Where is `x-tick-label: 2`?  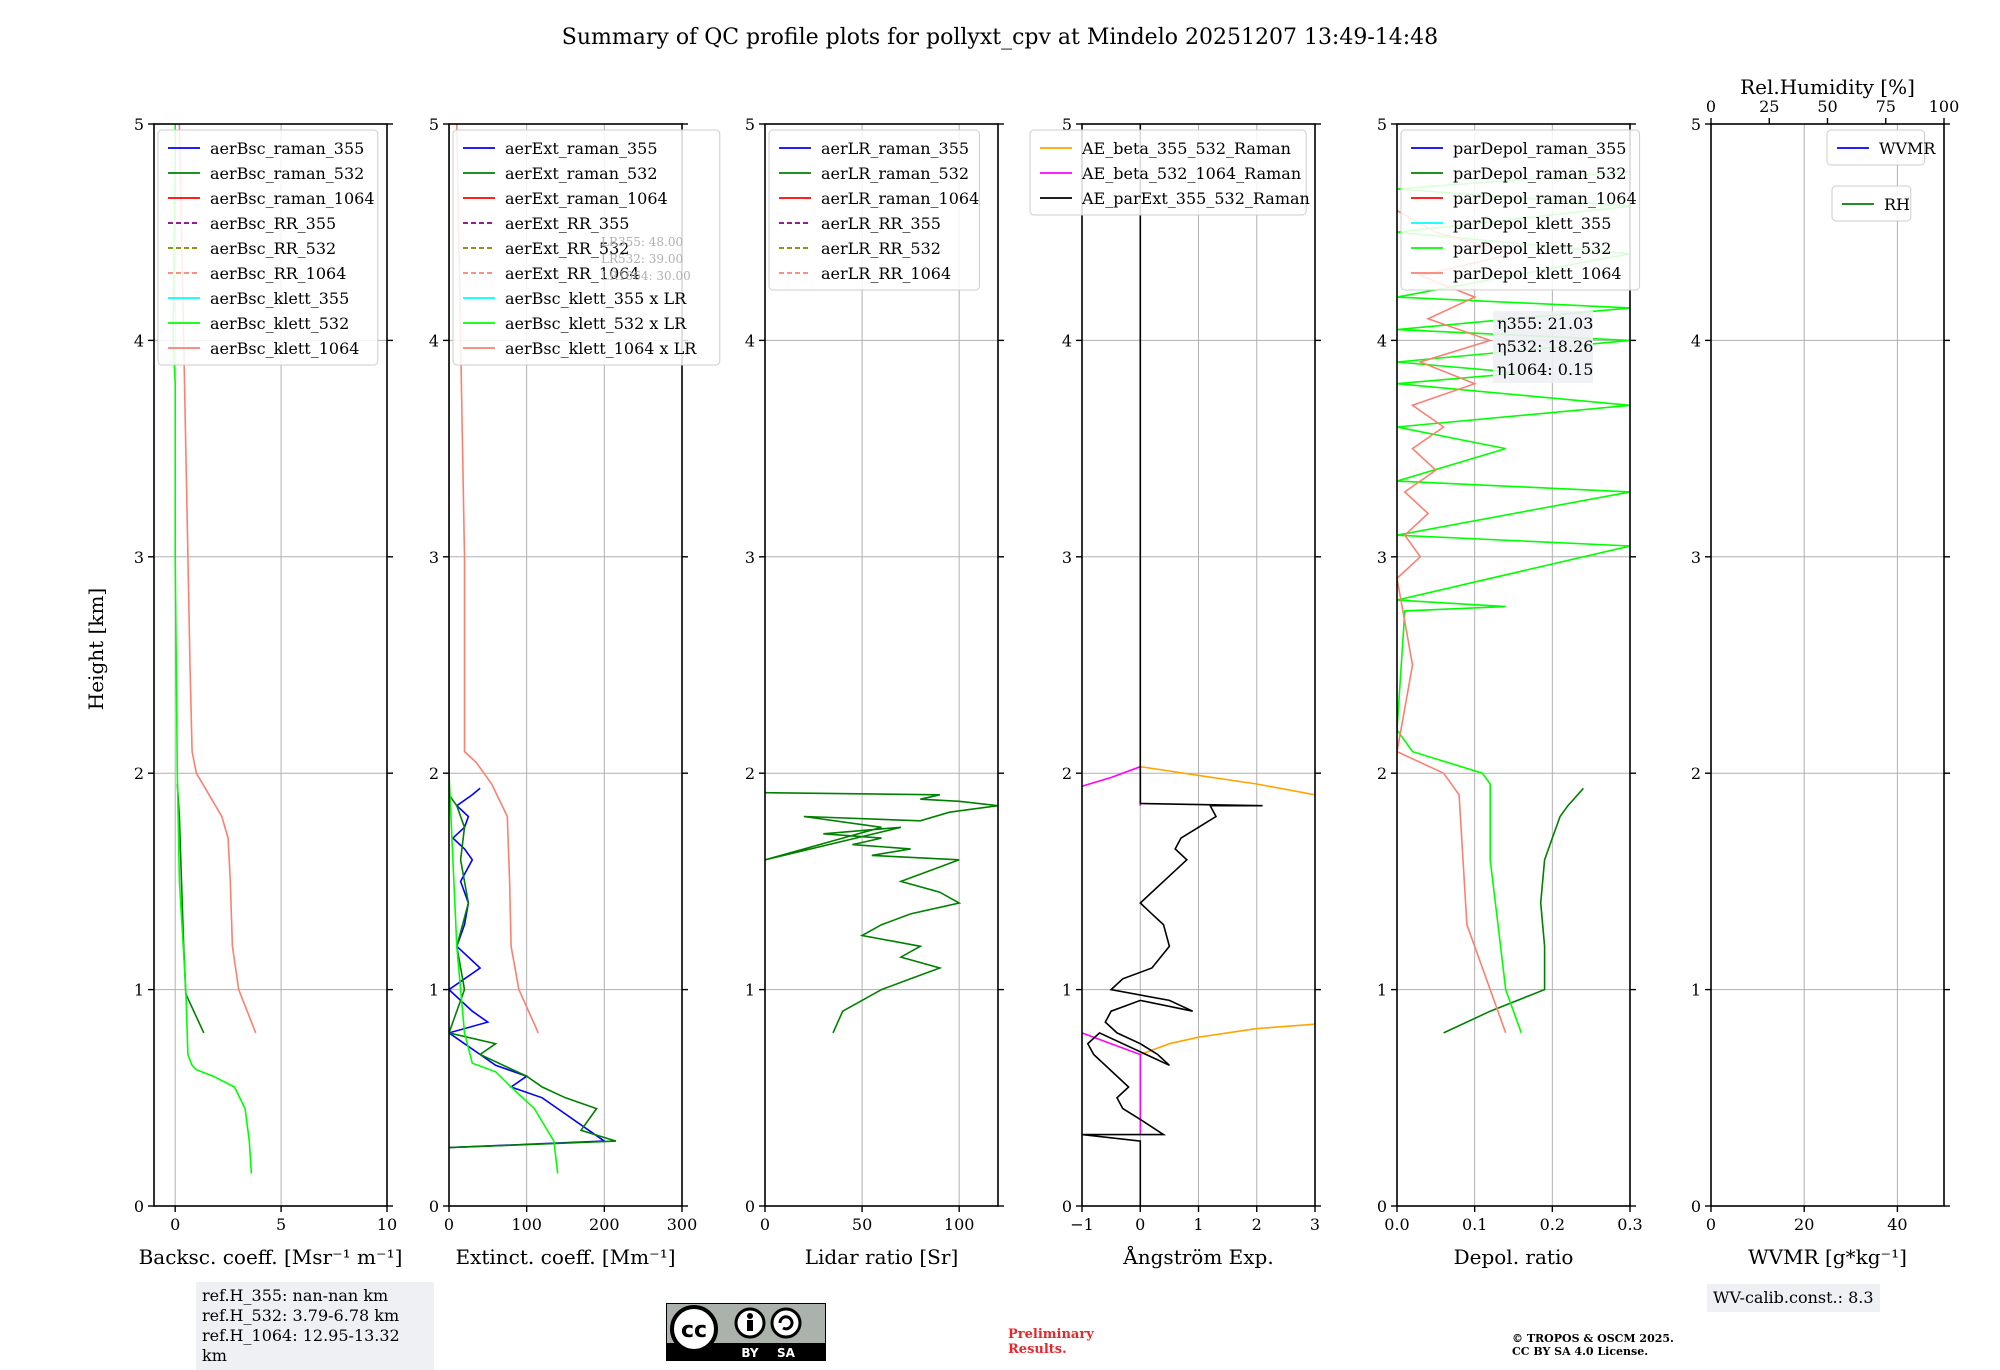 x-tick-label: 2 is located at coordinates (1257, 1224).